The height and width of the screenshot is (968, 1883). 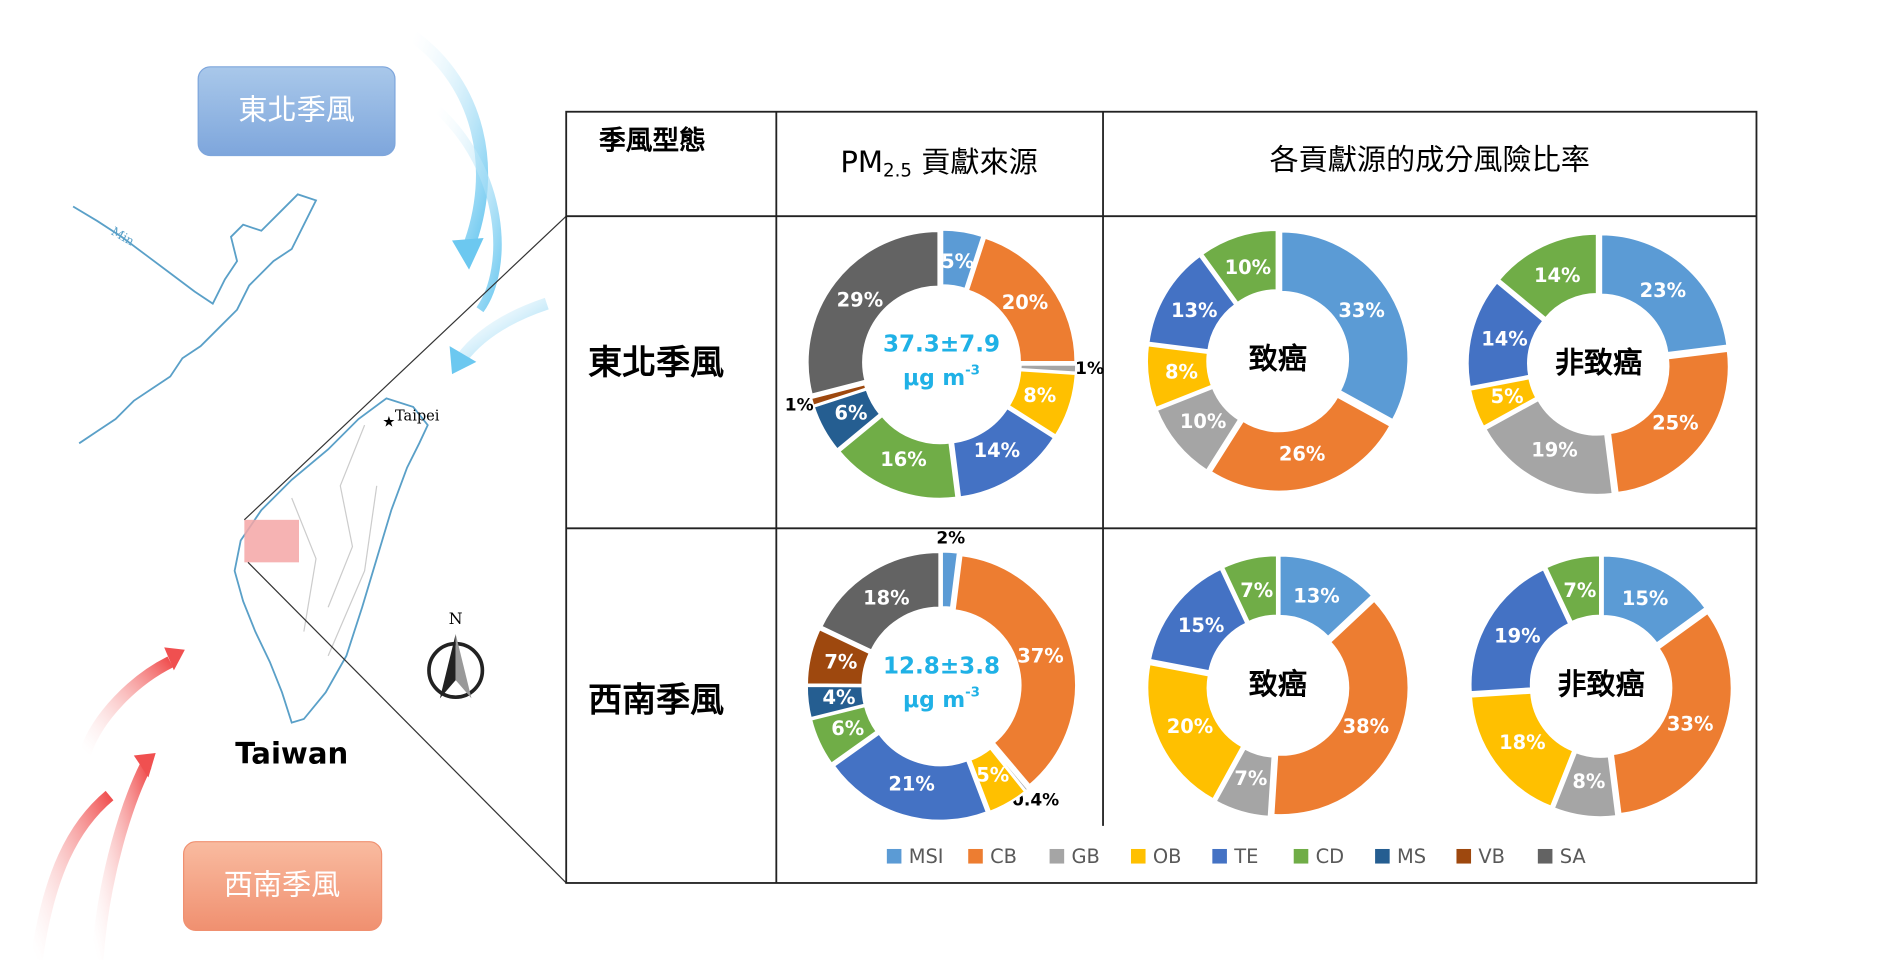 I want to click on value-label: 20%, so click(x=1025, y=302).